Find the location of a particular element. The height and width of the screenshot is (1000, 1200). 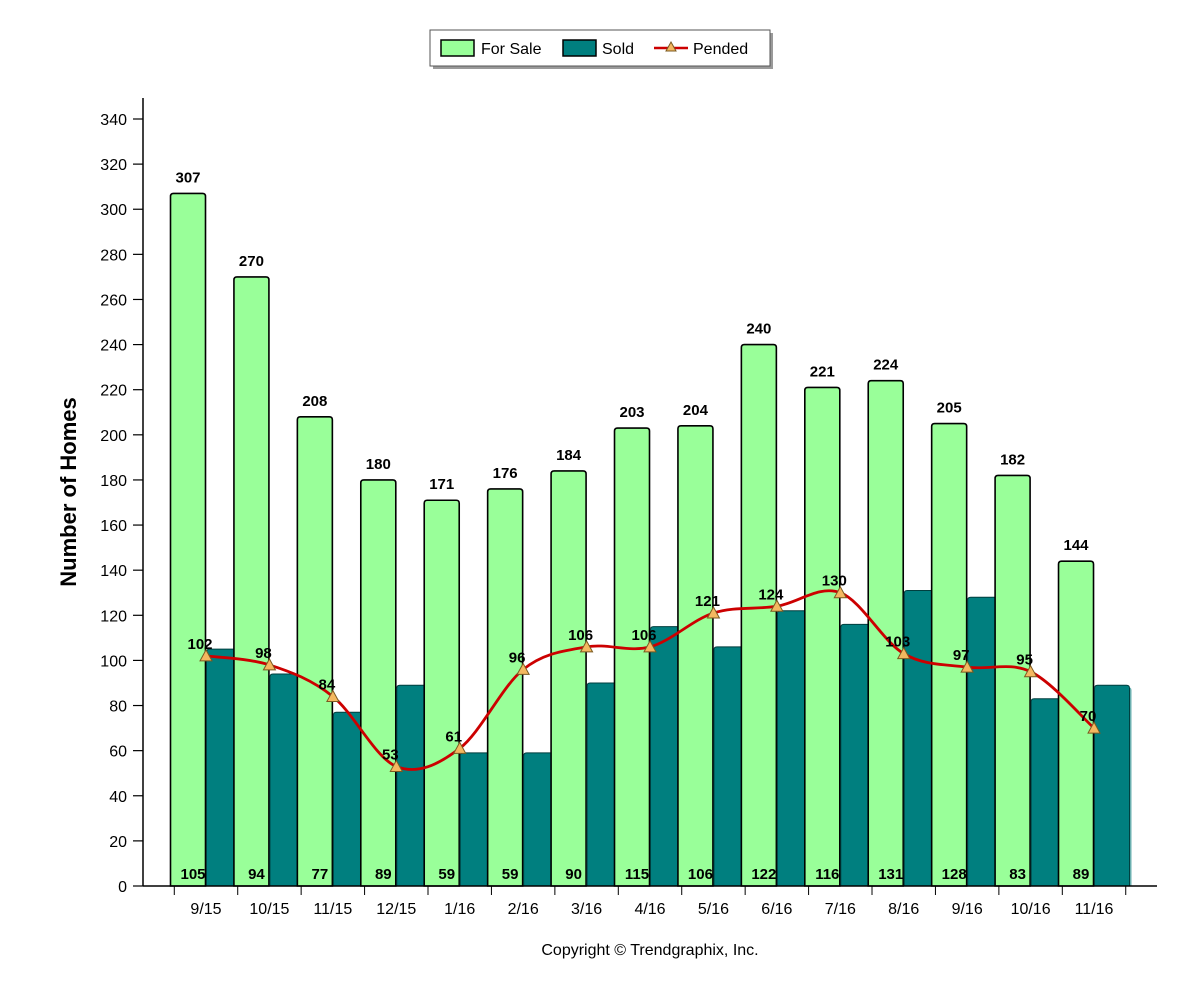

y-tick-label-120: 120 is located at coordinates (113, 616).